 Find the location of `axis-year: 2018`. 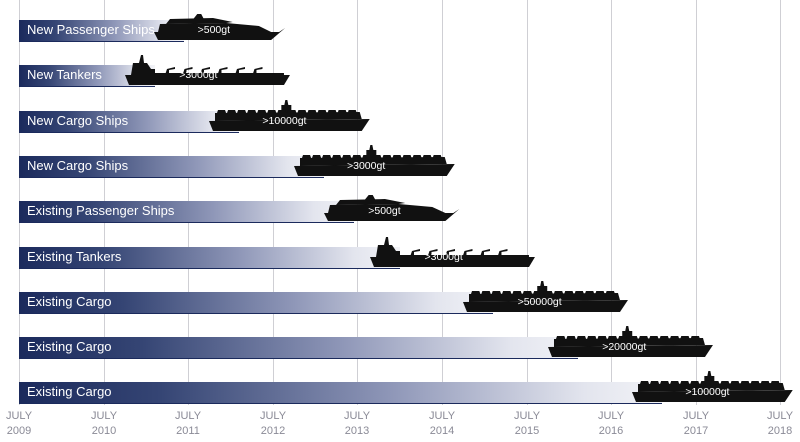

axis-year: 2018 is located at coordinates (780, 431).